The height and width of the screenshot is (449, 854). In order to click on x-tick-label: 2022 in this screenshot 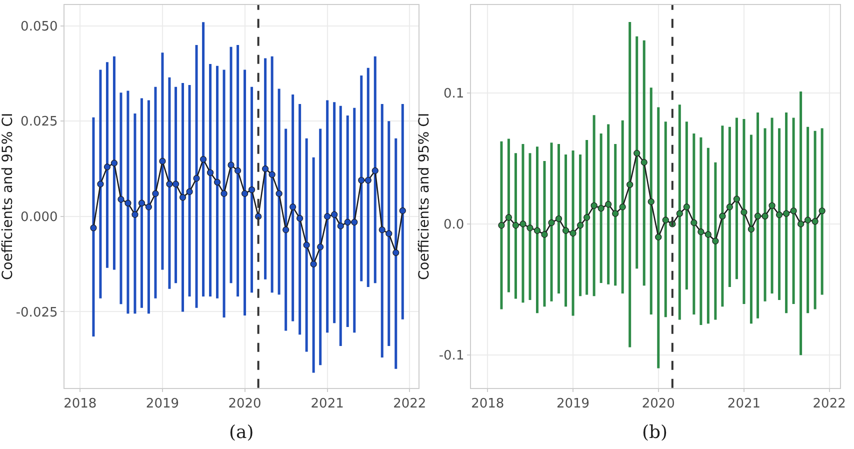, I will do `click(829, 404)`.